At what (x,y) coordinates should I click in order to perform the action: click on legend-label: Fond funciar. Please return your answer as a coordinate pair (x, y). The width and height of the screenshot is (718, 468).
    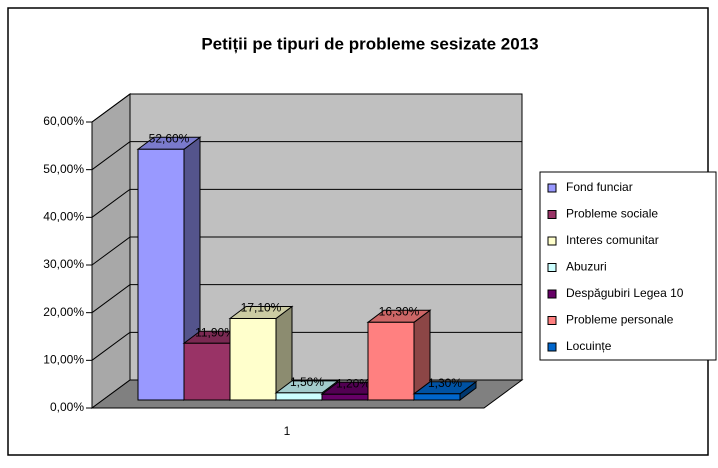
    Looking at the image, I should click on (599, 187).